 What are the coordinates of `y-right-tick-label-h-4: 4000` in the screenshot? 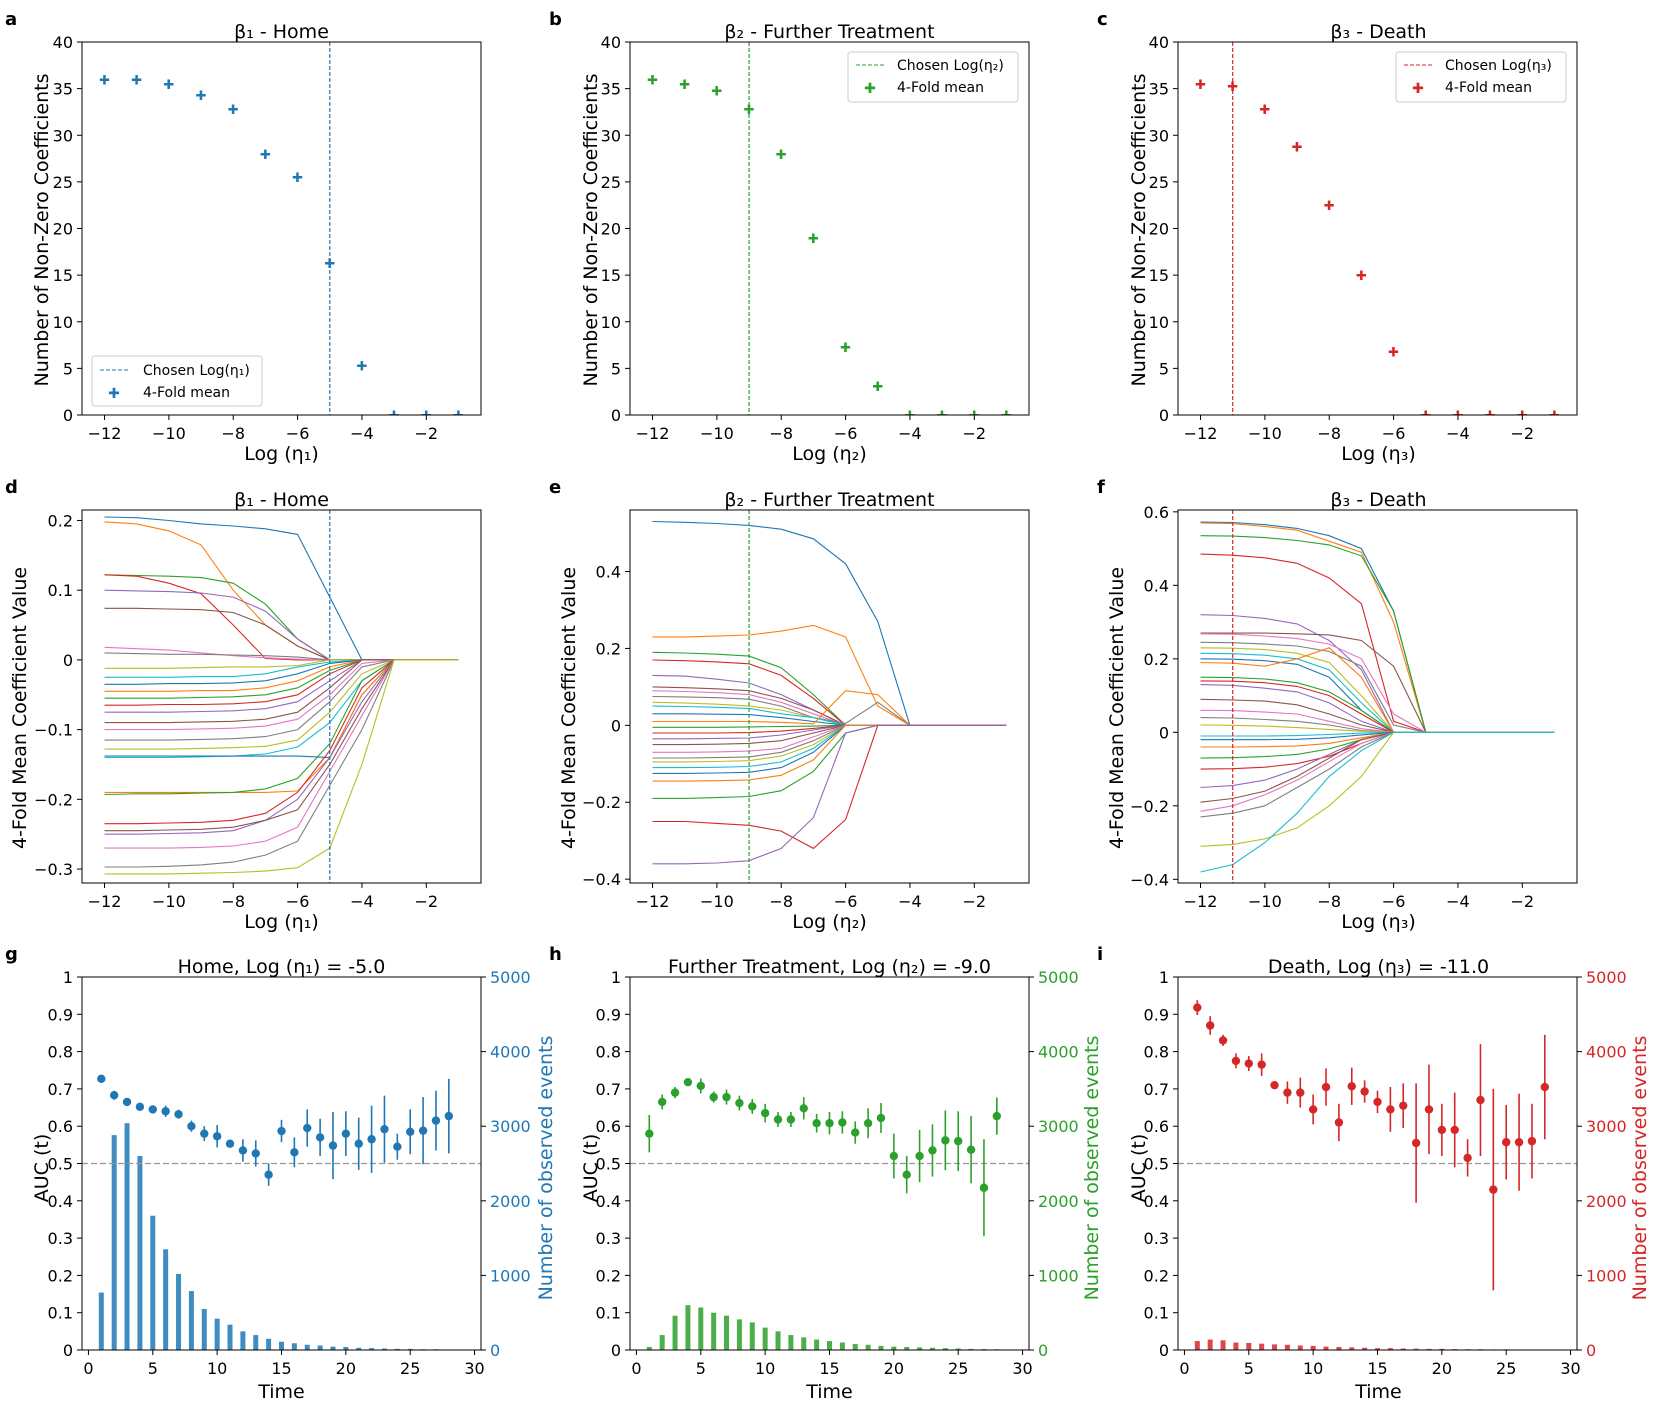 It's located at (1058, 1052).